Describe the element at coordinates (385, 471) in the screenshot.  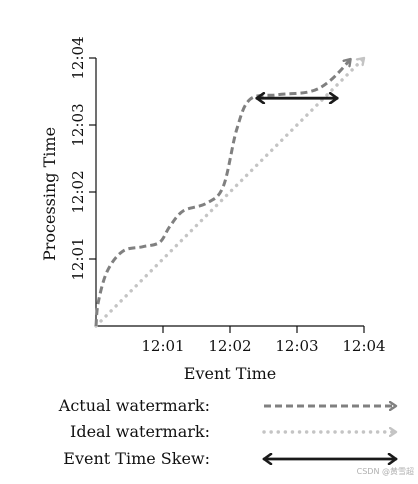
I see `csdn-watermark: CSDN @黄雪超` at that location.